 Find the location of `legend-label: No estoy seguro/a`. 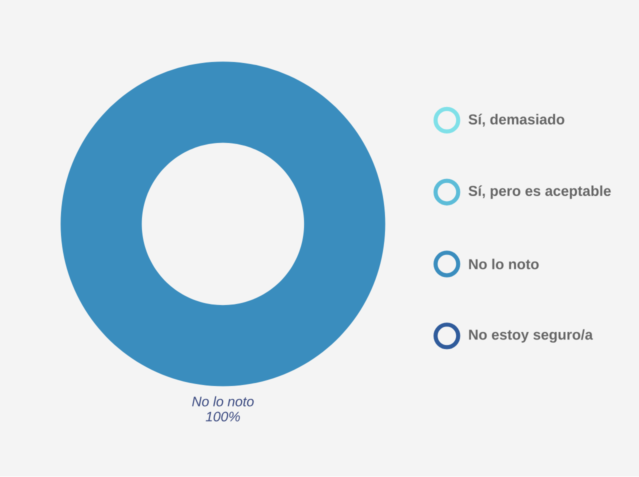

legend-label: No estoy seguro/a is located at coordinates (531, 336).